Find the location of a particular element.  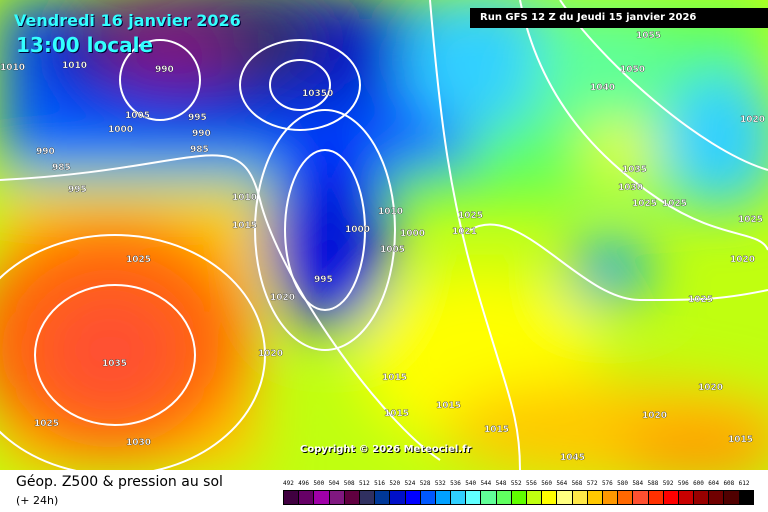

legend-label: 512 is located at coordinates (364, 483).